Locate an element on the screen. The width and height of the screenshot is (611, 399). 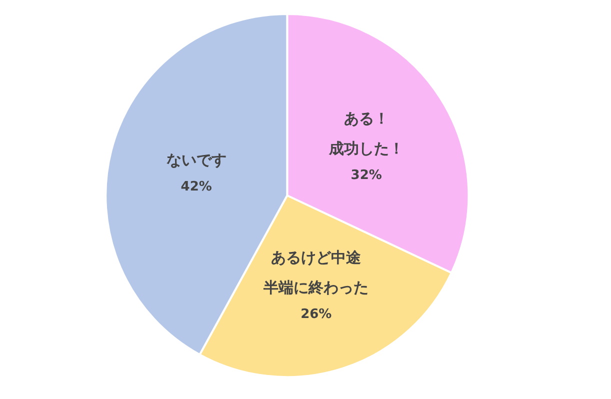
data-label: 32% is located at coordinates (366, 175).